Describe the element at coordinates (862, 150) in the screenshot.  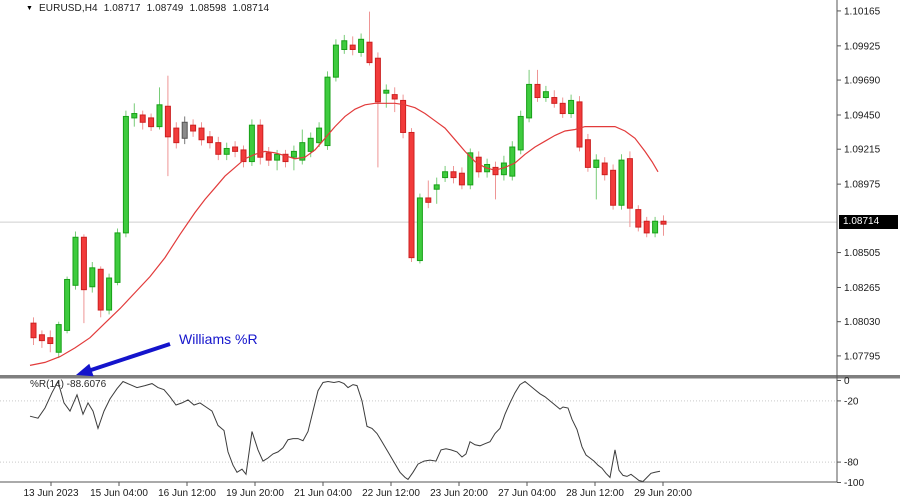
I see `price-axis-label: 1.09215` at that location.